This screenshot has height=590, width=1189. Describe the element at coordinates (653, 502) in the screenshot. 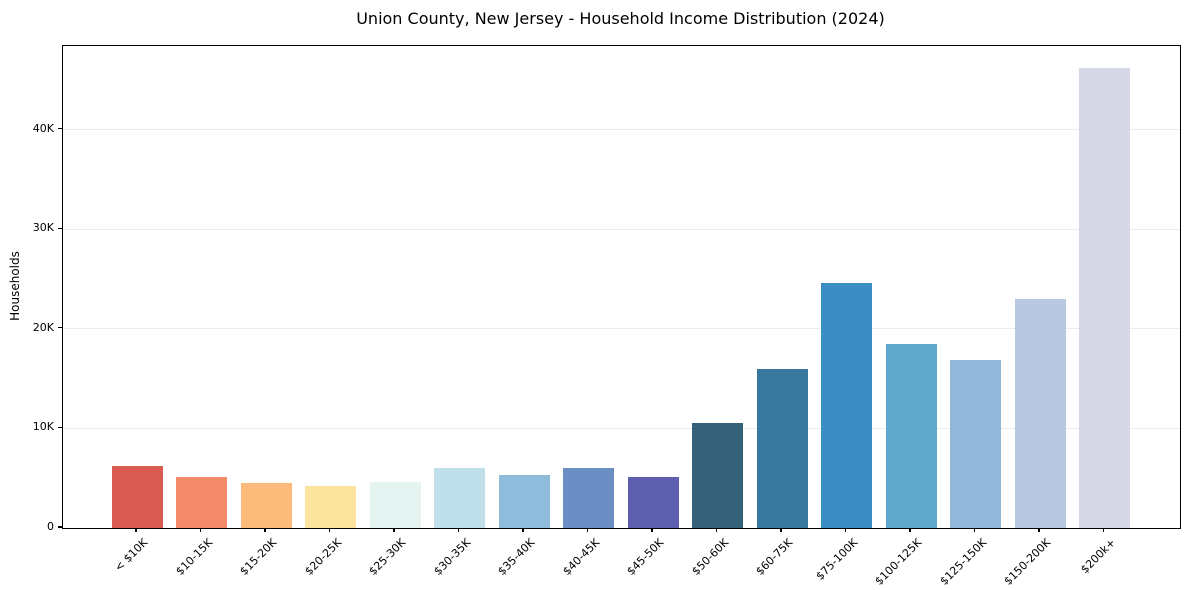

I see `bar-45-50k` at that location.